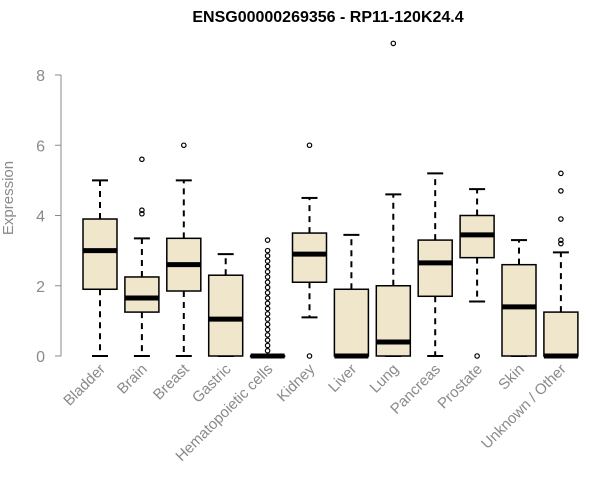  I want to click on box-liver: Liver, so click(347, 314).